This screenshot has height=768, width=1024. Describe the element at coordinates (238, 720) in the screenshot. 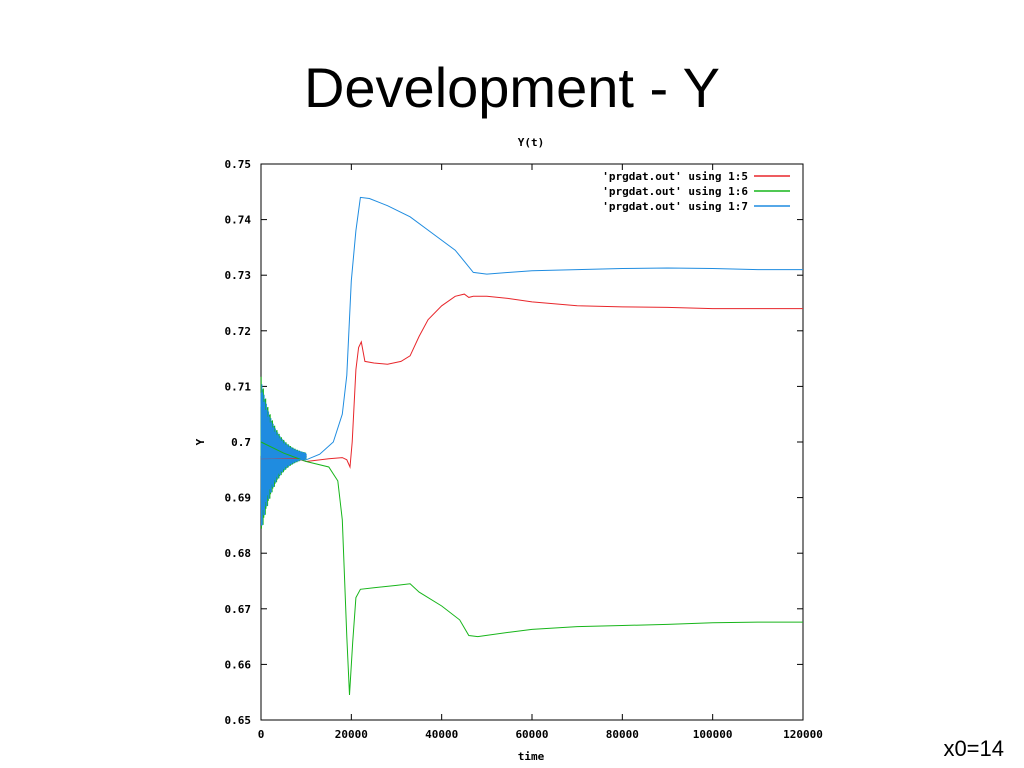

I see `y-tick-label: 0.65` at that location.